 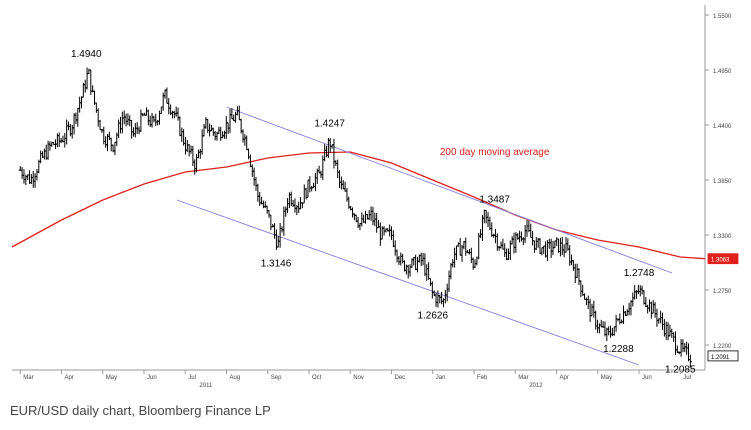 I want to click on y-tick-label: 1.3300, so click(x=722, y=237).